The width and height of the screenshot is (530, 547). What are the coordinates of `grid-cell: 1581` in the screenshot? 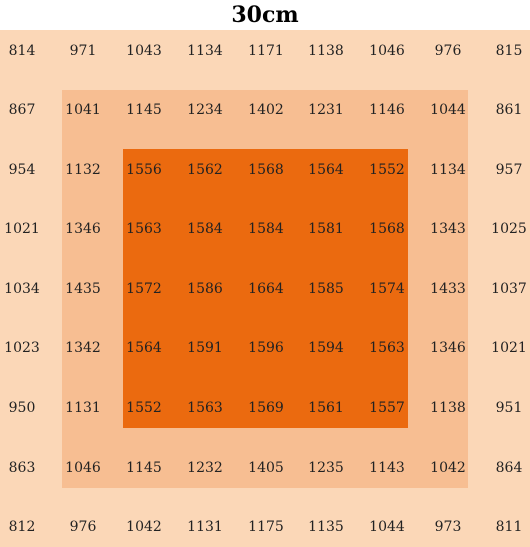 It's located at (326, 229).